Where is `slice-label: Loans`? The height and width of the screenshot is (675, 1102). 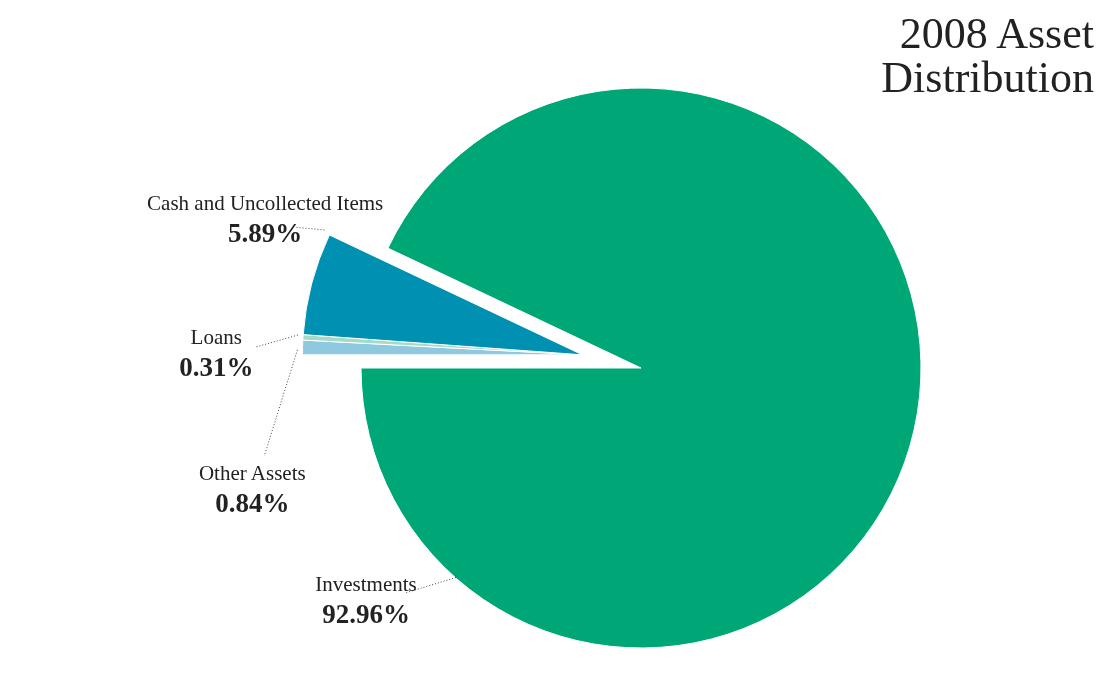
slice-label: Loans is located at coordinates (216, 337).